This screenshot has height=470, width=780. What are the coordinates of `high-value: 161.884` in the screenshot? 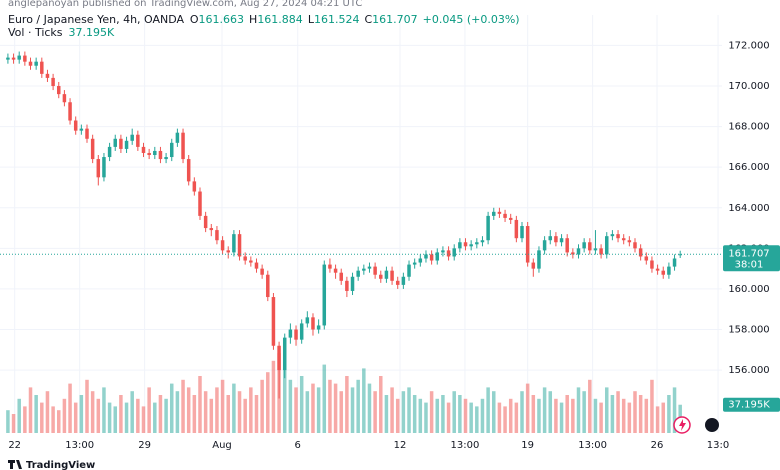 It's located at (280, 19).